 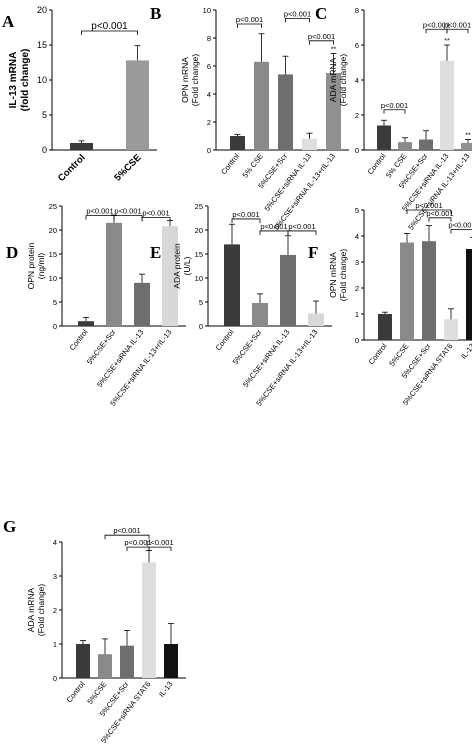 I want to click on y-tick-label: 15, so click(x=42, y=45).